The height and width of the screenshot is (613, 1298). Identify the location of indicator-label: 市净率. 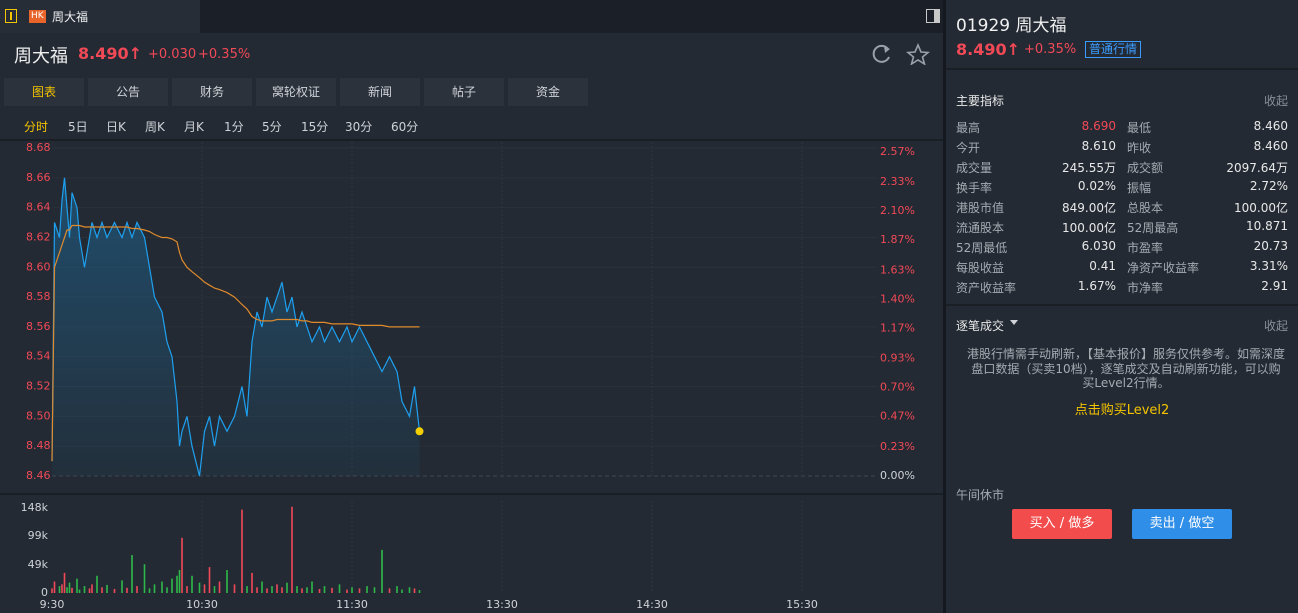
(1145, 288).